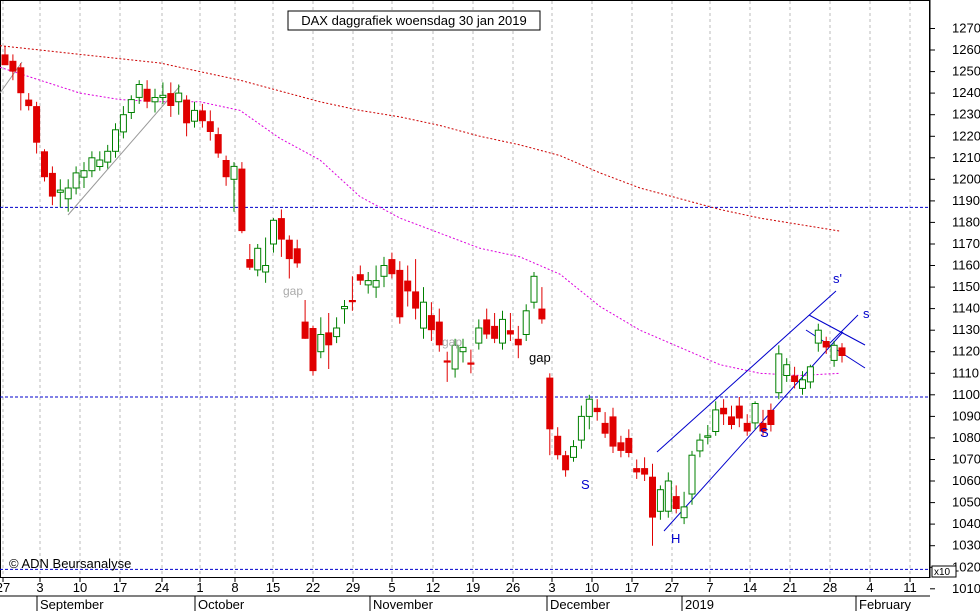 The image size is (980, 611). I want to click on date-tick-label: 26, so click(513, 587).